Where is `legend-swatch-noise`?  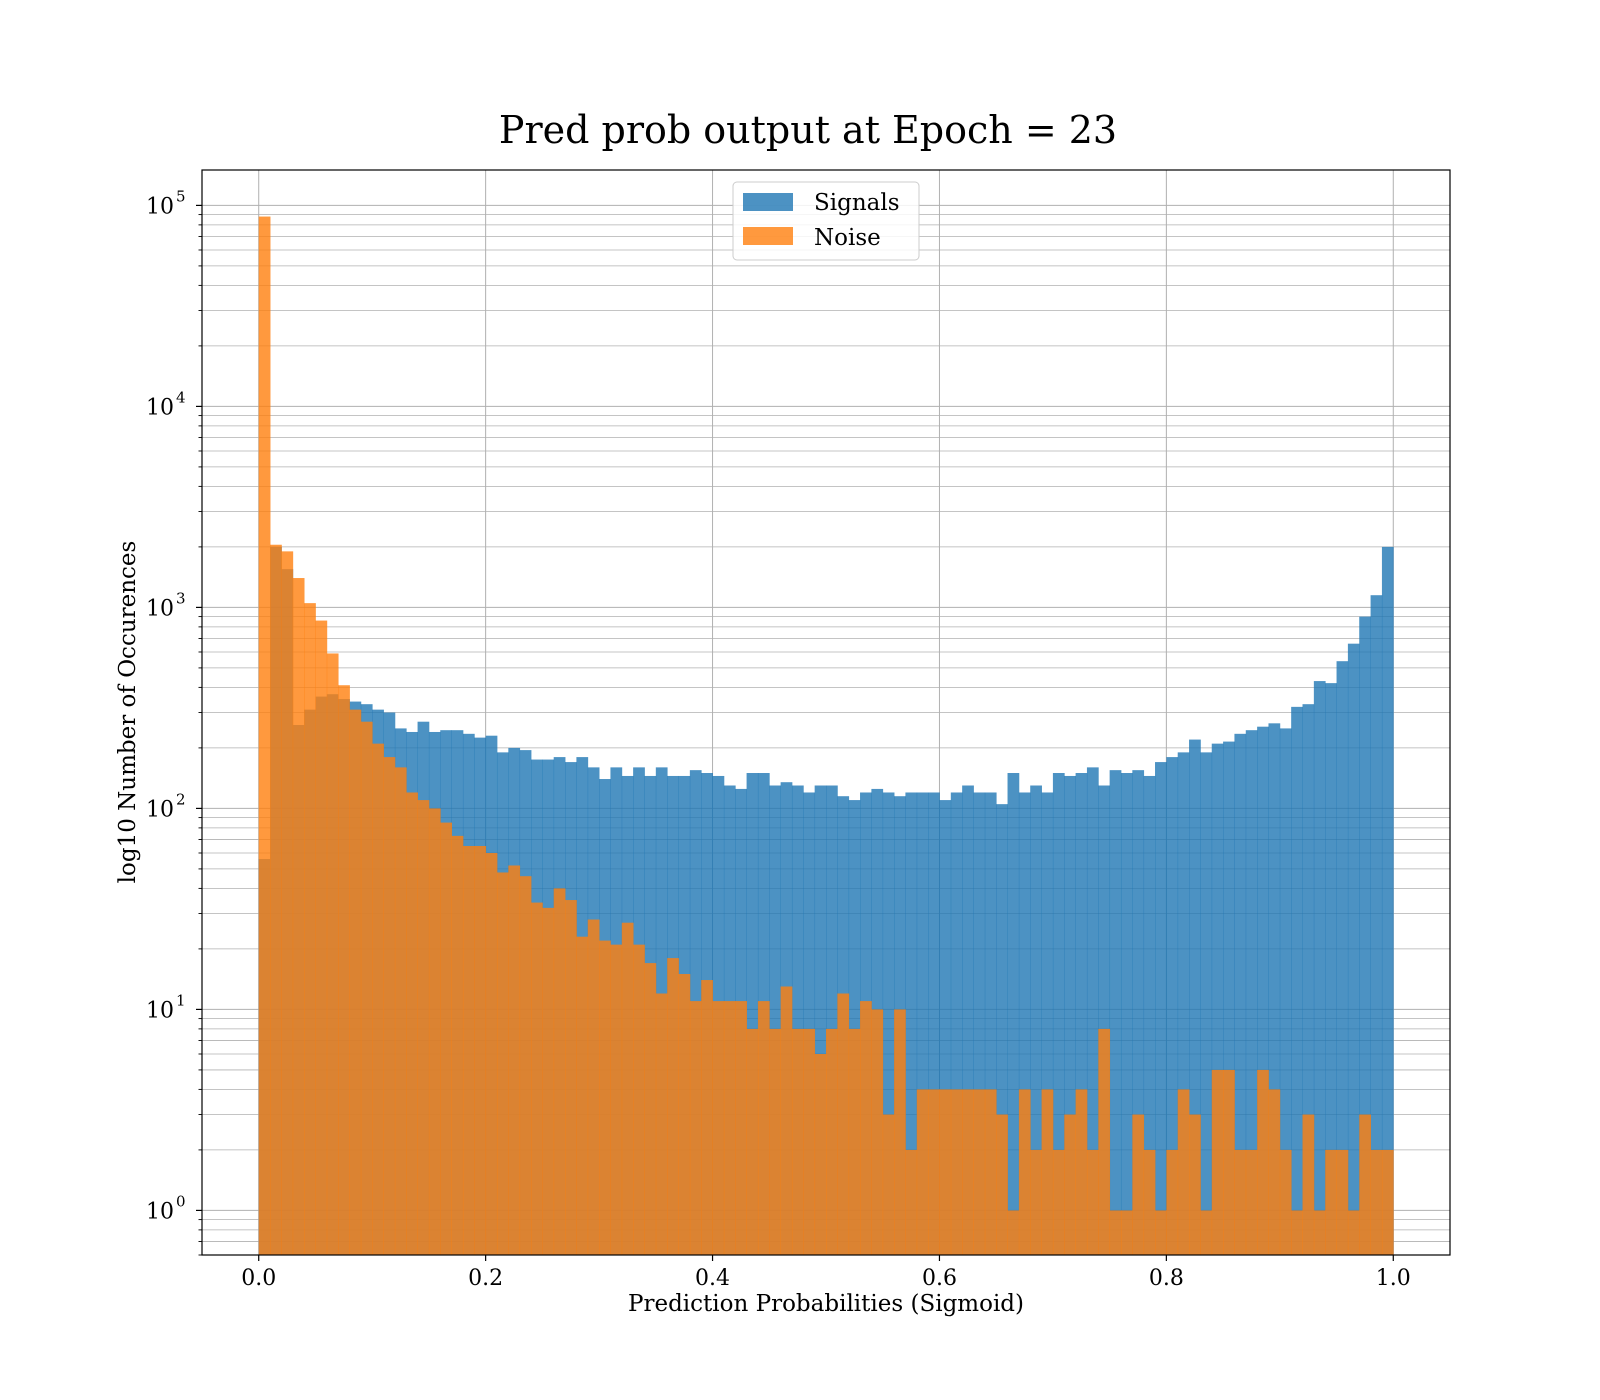
legend-swatch-noise is located at coordinates (768, 236).